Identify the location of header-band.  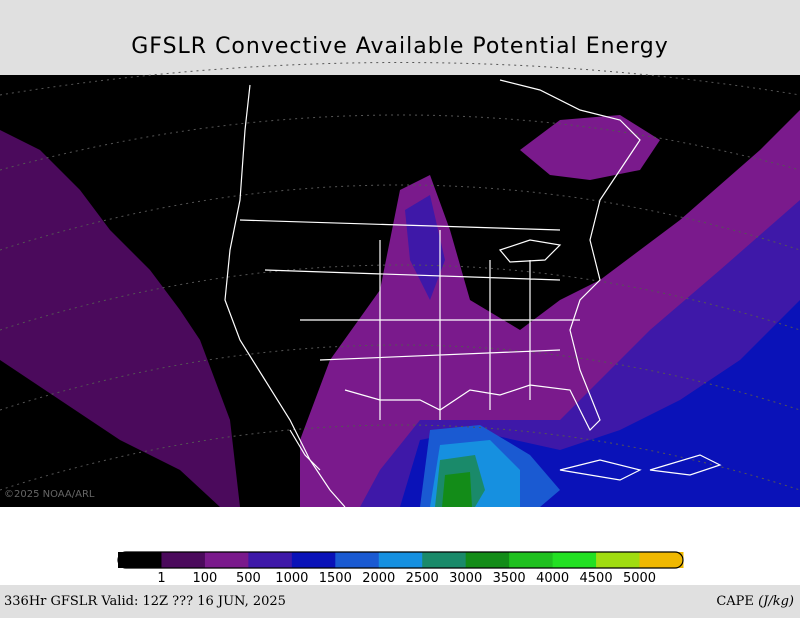
(400, 37).